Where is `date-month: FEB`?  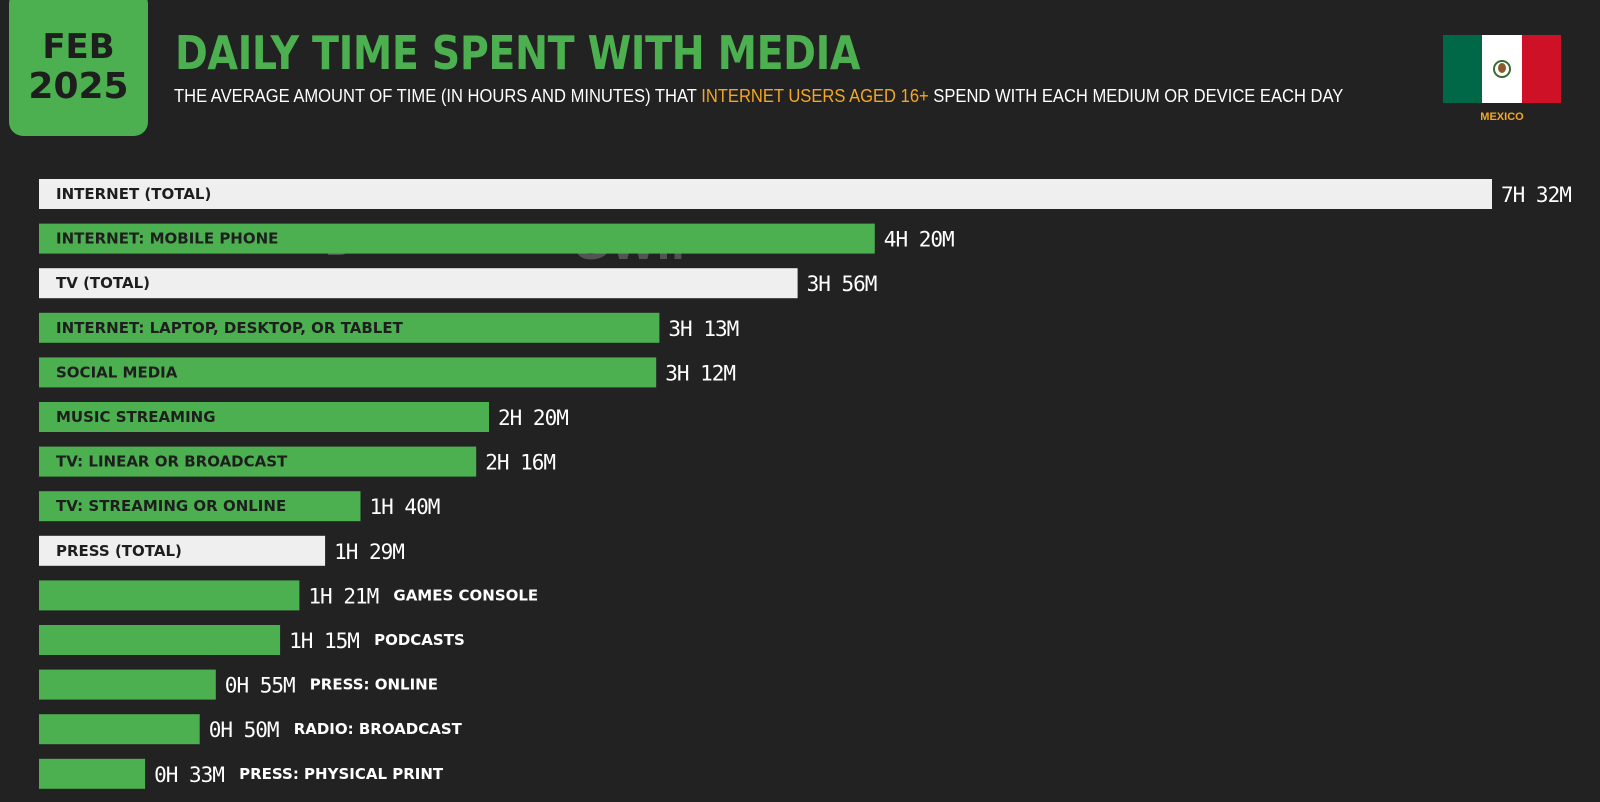 date-month: FEB is located at coordinates (78, 47).